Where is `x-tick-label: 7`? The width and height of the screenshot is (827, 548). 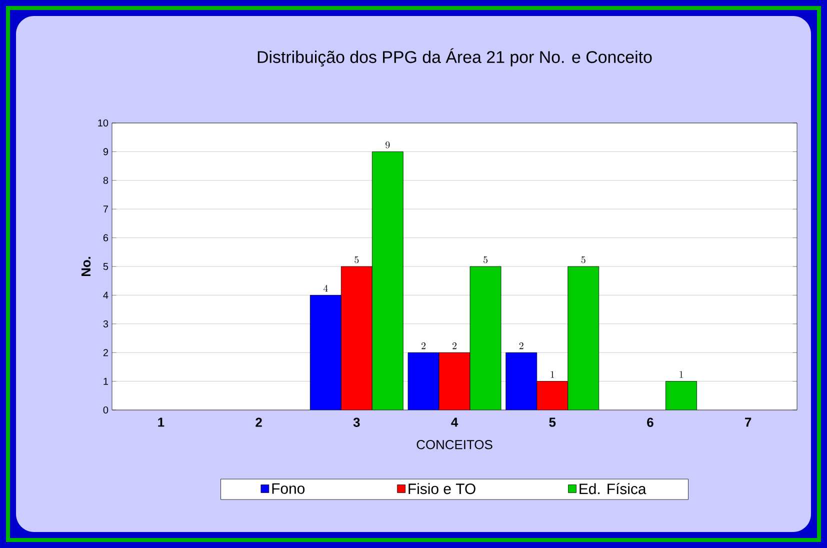
x-tick-label: 7 is located at coordinates (748, 422).